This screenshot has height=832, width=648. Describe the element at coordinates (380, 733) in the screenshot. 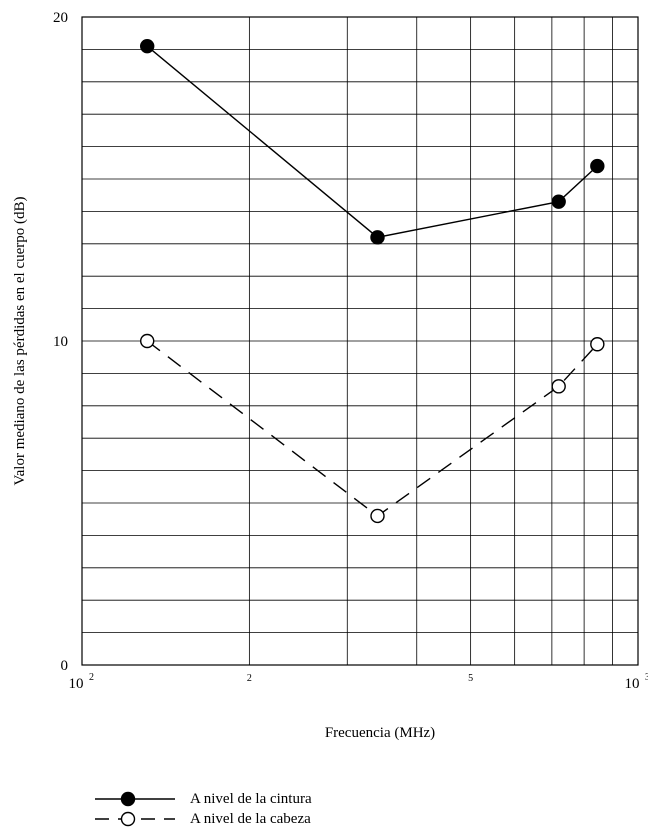

I see `x-axis-label: Frecuencia (MHz)` at that location.